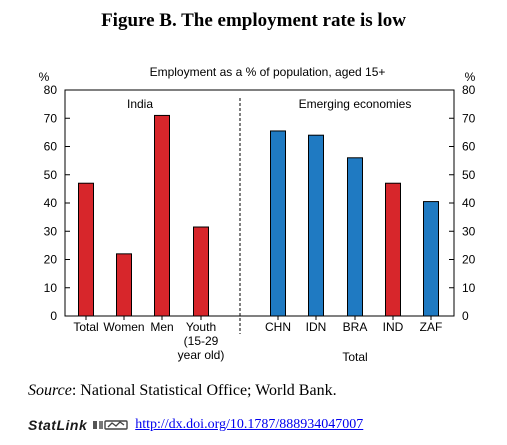 The height and width of the screenshot is (445, 507). What do you see at coordinates (469, 147) in the screenshot?
I see `y-tick-label-right: 60` at bounding box center [469, 147].